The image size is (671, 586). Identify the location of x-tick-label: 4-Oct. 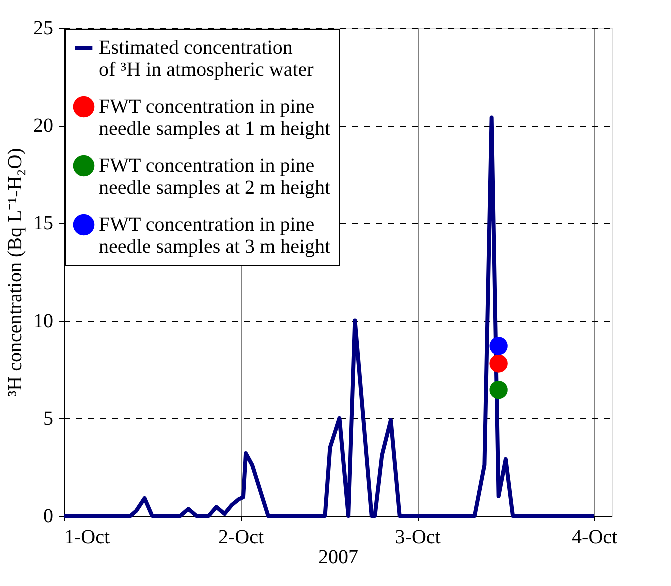
(595, 537).